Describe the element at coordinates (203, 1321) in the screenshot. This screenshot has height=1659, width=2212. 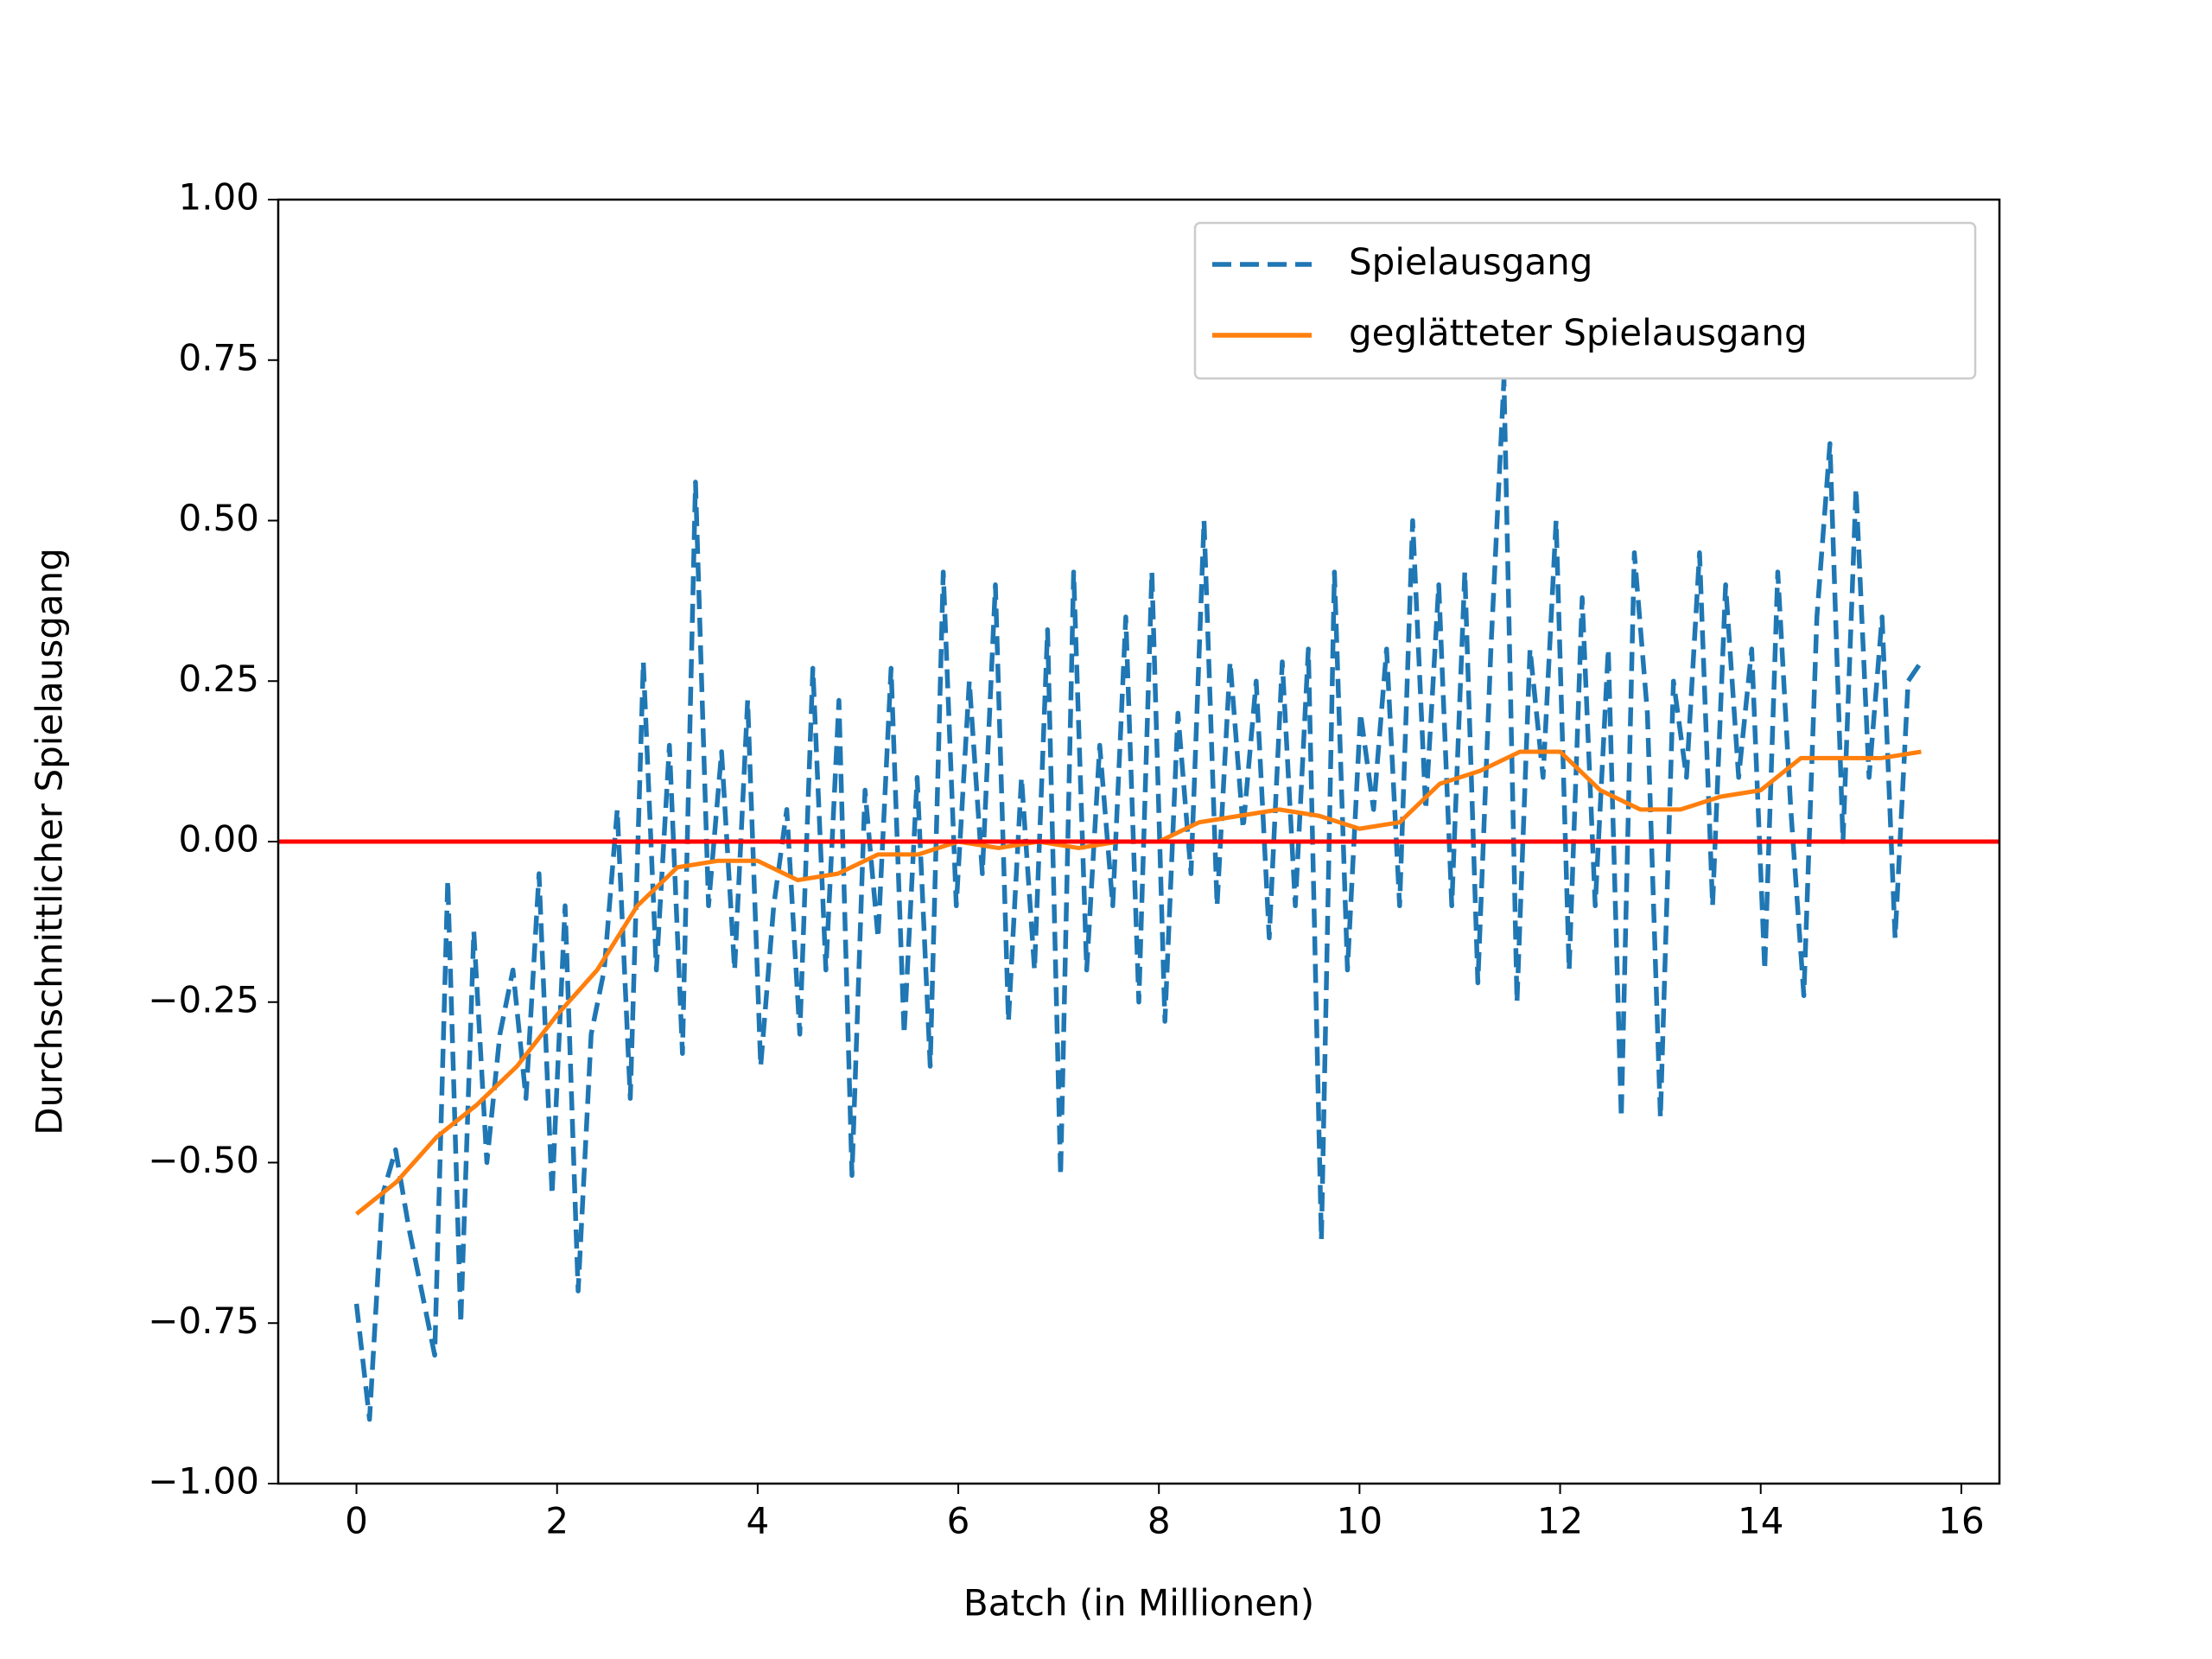
I see `y-tick-label: −0.75` at that location.